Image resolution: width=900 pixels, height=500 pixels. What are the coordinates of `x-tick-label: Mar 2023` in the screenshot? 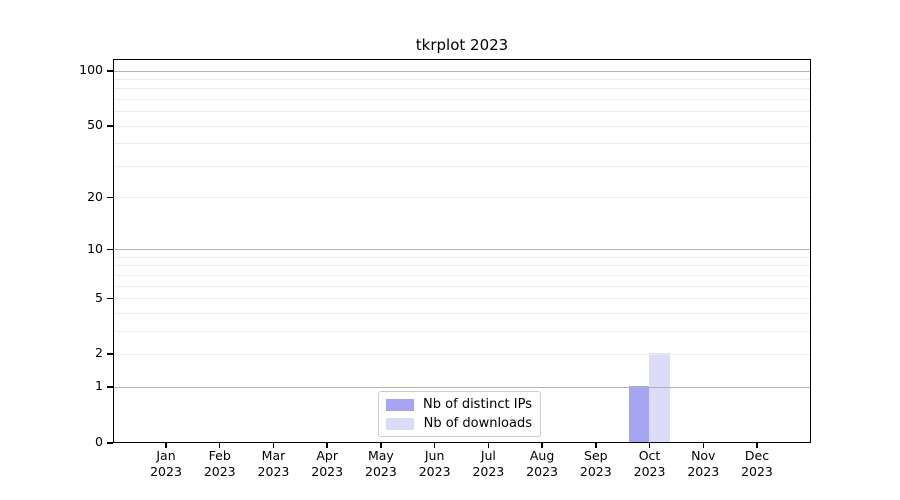 It's located at (273, 463).